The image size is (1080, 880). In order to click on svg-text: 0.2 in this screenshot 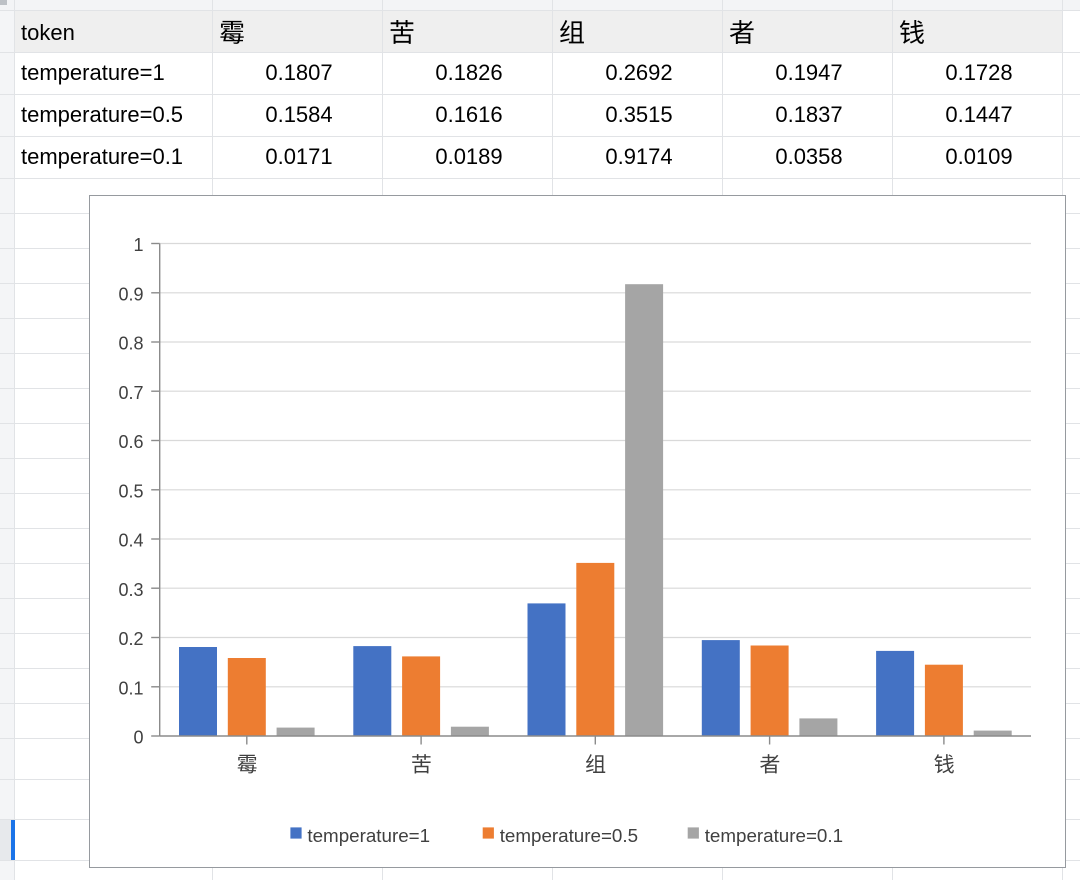, I will do `click(130, 639)`.